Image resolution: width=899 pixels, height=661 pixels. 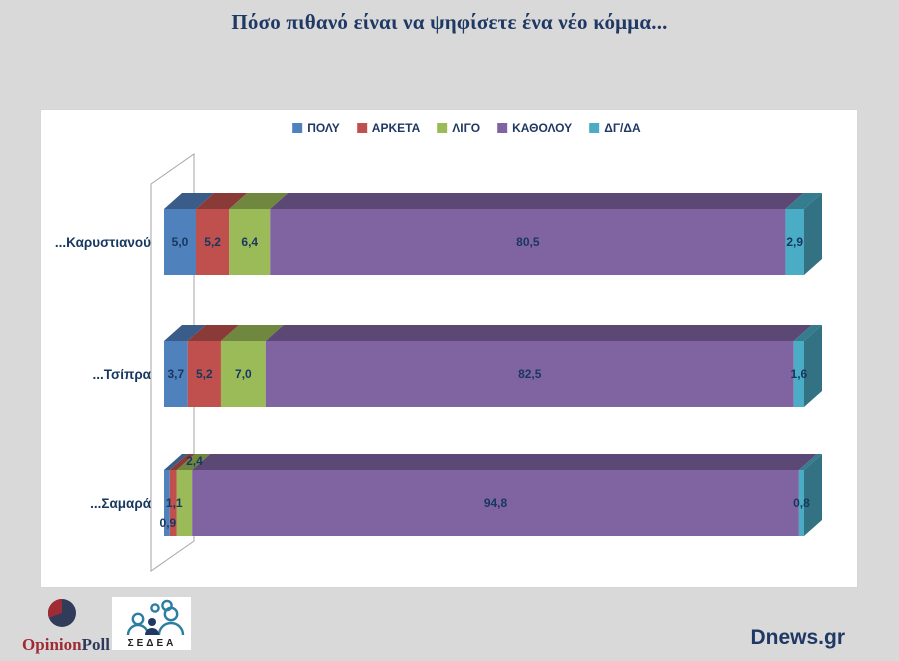 I want to click on bar-value-label: 7,0, so click(x=243, y=374).